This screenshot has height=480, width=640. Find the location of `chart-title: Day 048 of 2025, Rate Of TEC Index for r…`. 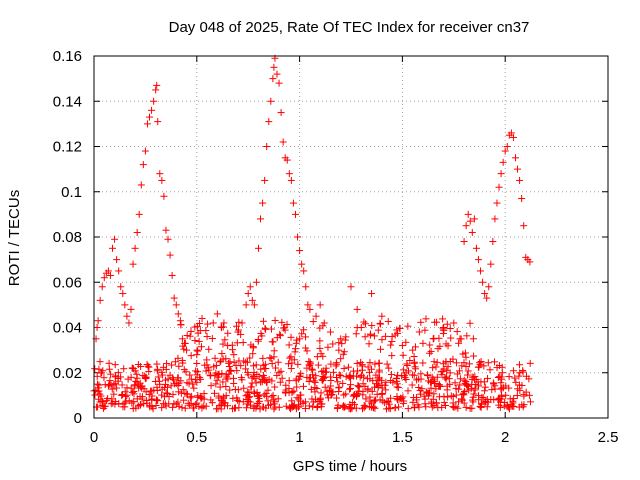

chart-title: Day 048 of 2025, Rate Of TEC Index for r… is located at coordinates (349, 27).